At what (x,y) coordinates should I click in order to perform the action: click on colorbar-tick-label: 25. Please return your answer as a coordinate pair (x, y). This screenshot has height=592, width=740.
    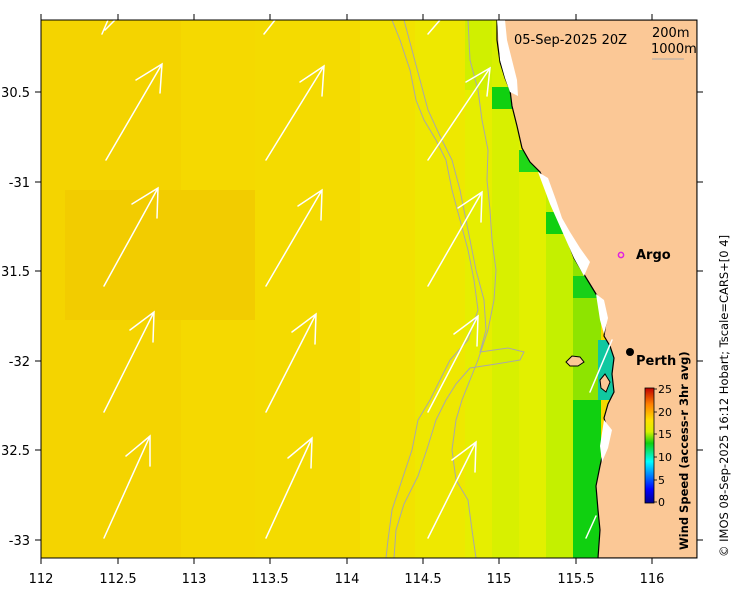
    Looking at the image, I should click on (665, 389).